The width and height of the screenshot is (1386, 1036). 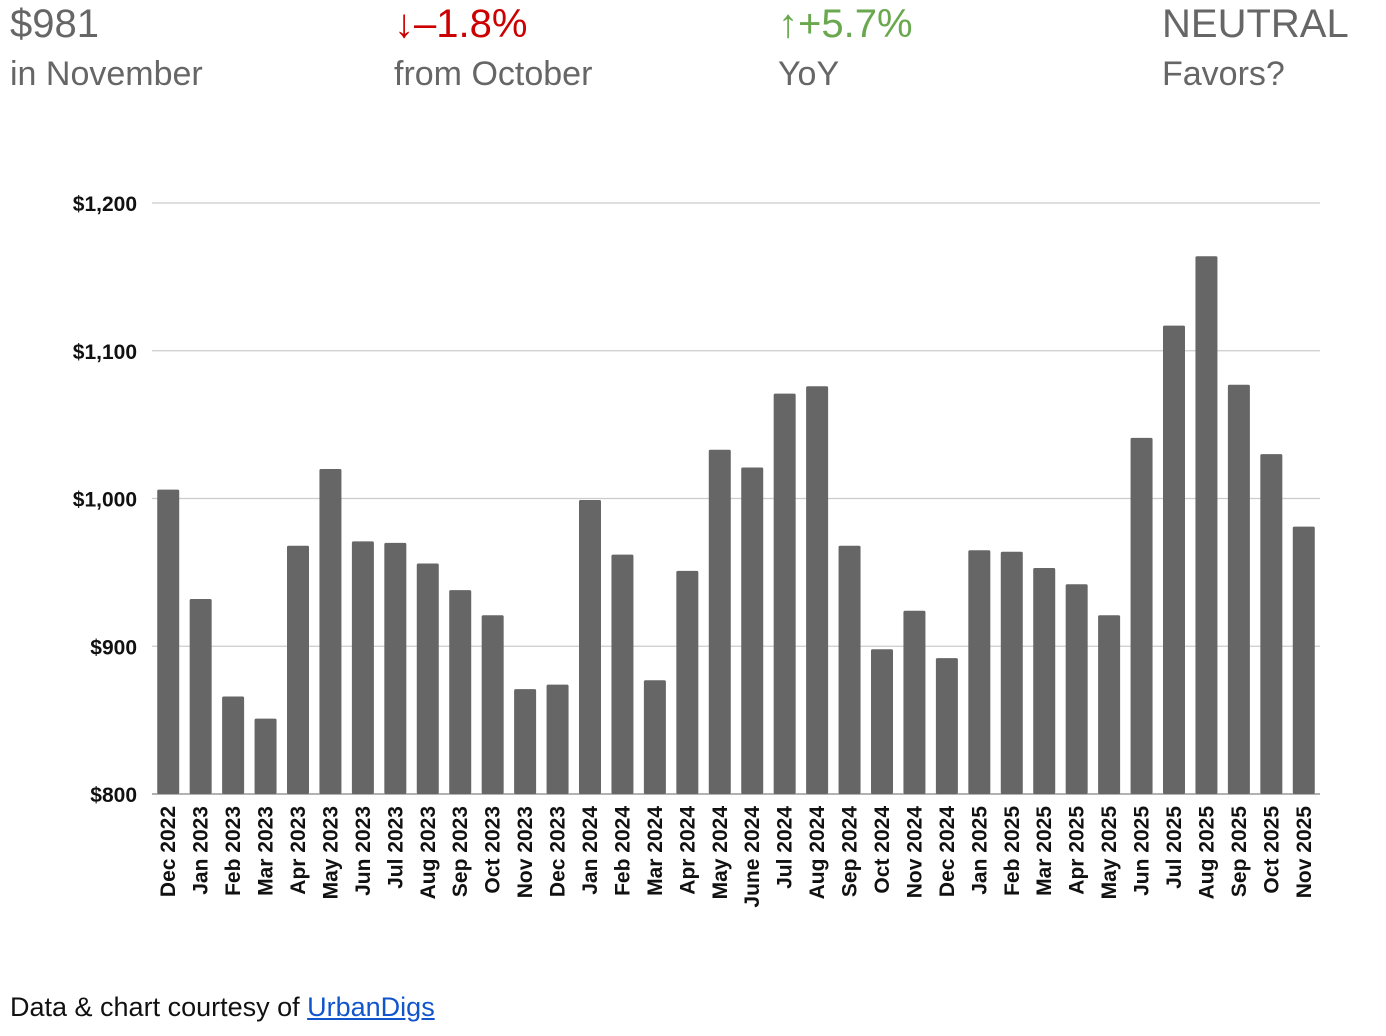 I want to click on x-tick-label: Aug 2024, so click(x=817, y=853).